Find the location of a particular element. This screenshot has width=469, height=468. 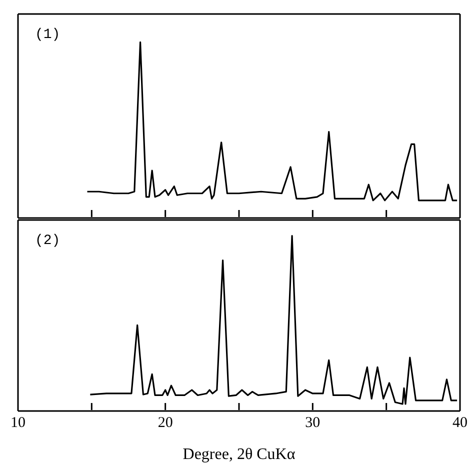

x-tick-label: 10 is located at coordinates (18, 423).